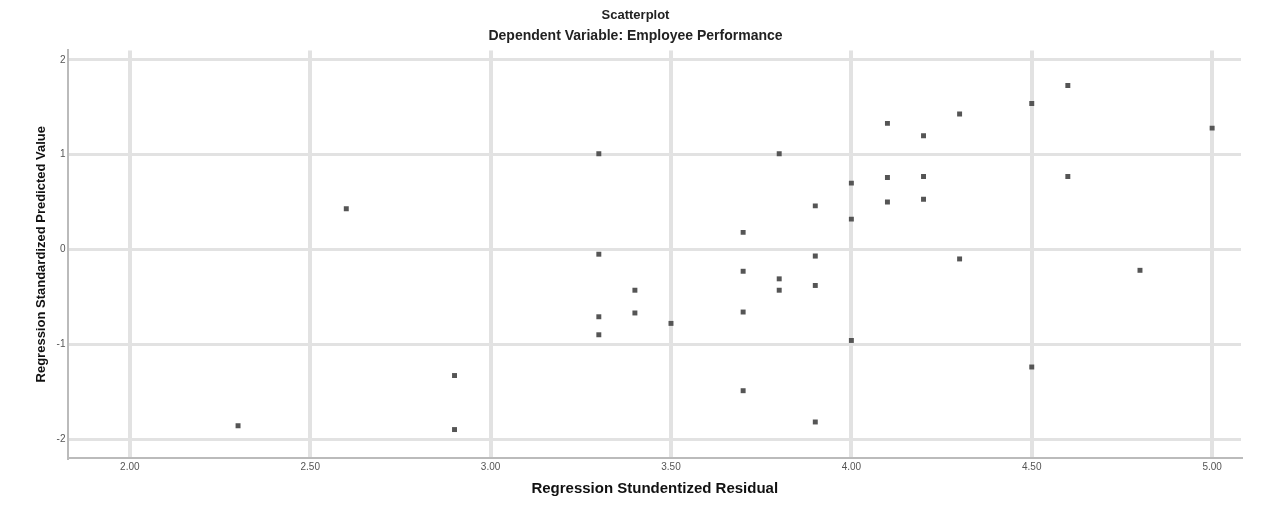 This screenshot has height=506, width=1271. Describe the element at coordinates (671, 466) in the screenshot. I see `x-tick-label: 3.50` at that location.